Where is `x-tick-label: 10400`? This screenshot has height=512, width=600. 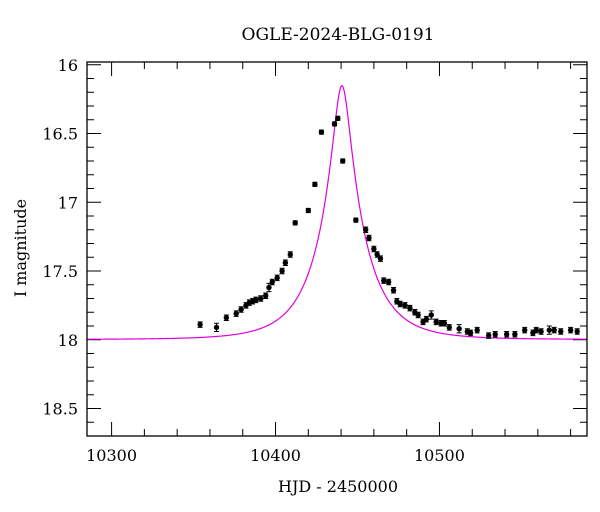
x-tick-label: 10400 is located at coordinates (275, 455).